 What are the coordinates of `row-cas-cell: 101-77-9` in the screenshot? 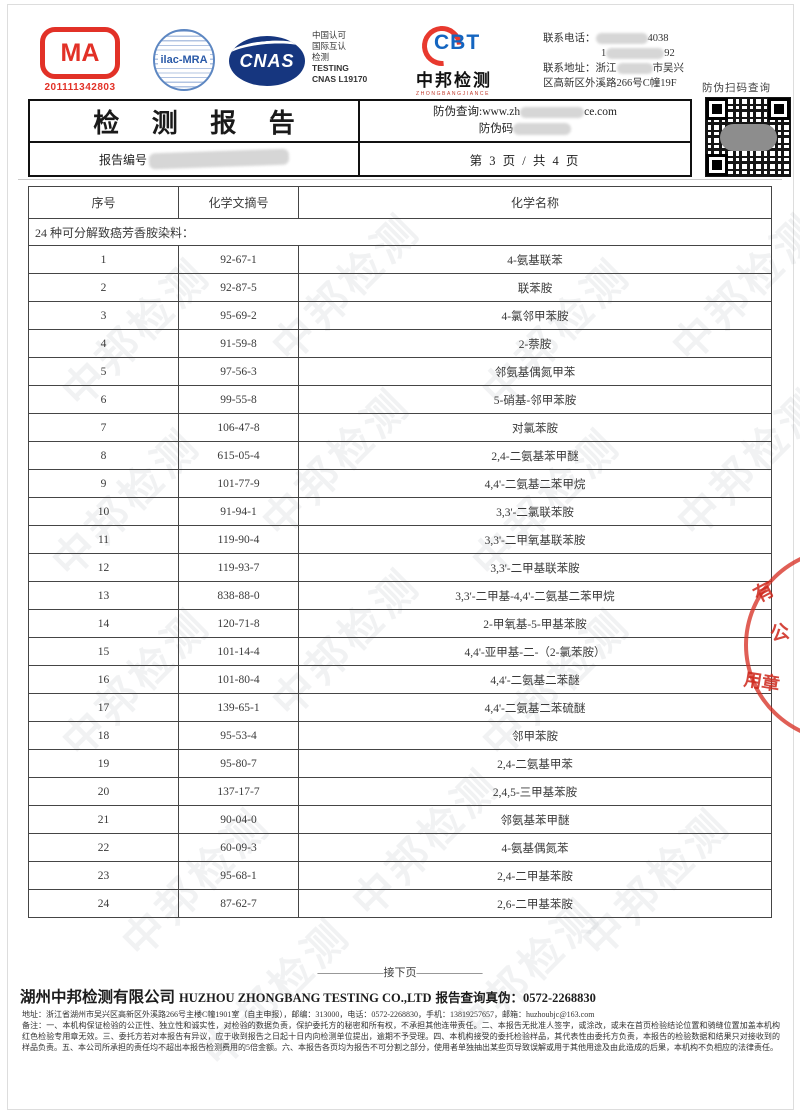 It's located at (238, 483).